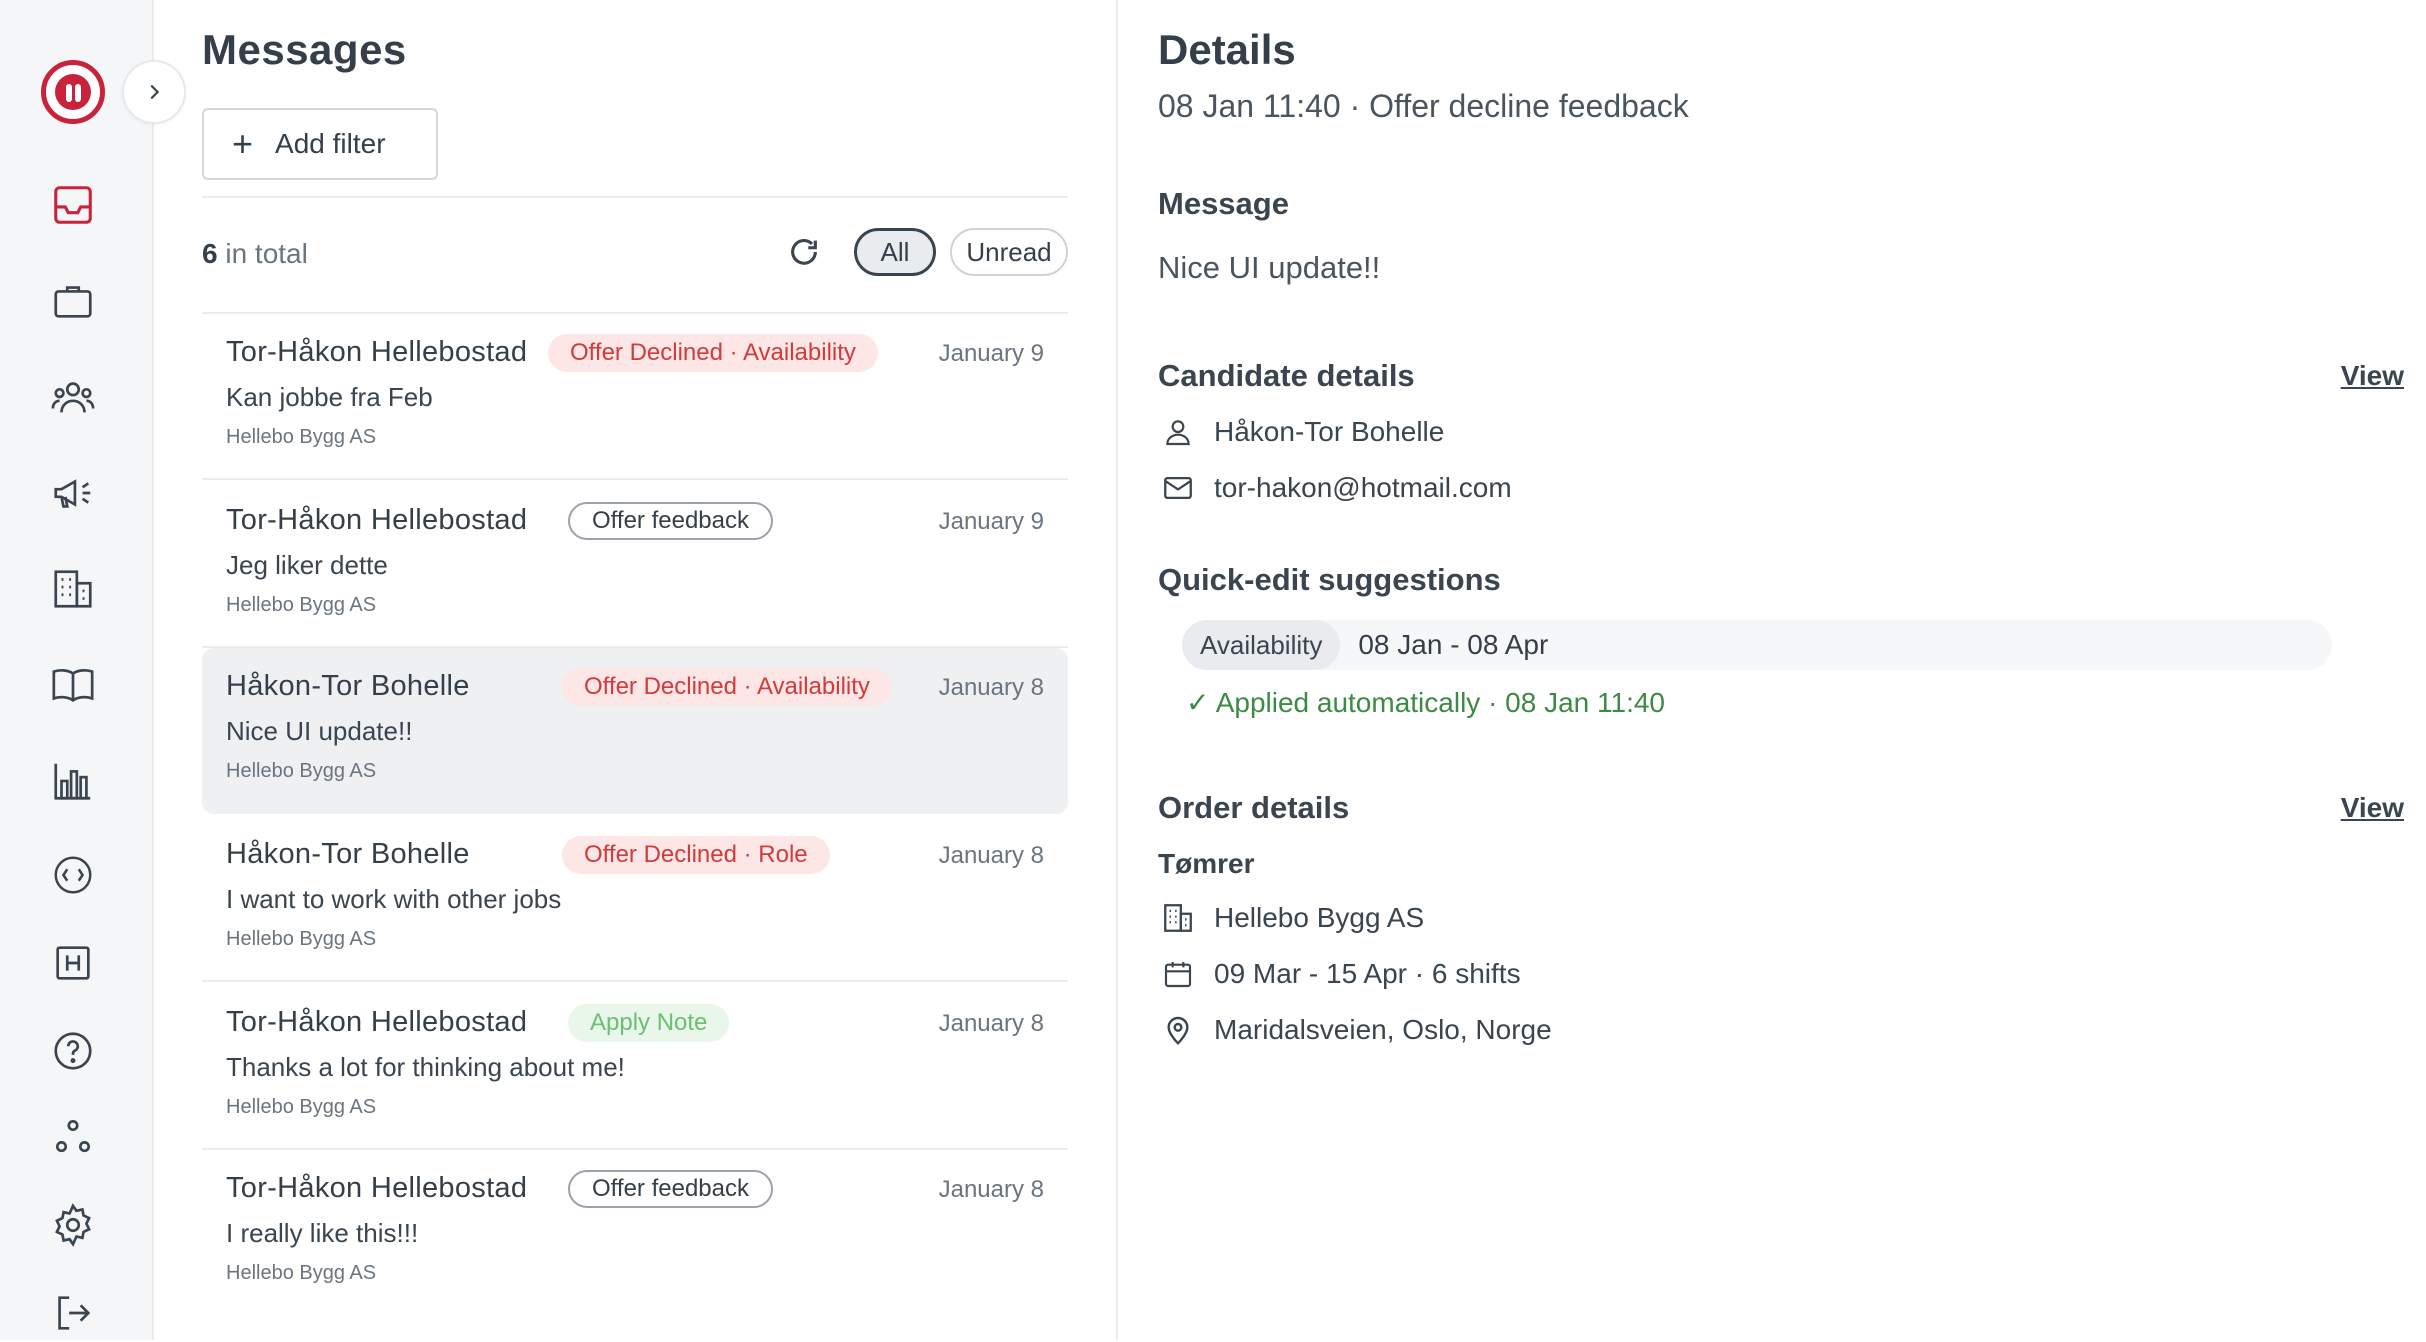 This screenshot has width=2426, height=1342. What do you see at coordinates (73, 781) in the screenshot?
I see `chart-icon` at bounding box center [73, 781].